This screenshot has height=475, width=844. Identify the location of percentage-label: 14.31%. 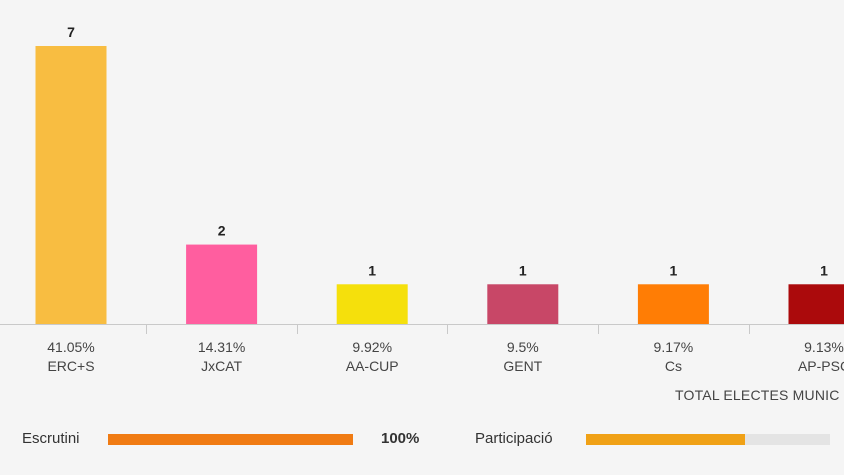
(221, 347).